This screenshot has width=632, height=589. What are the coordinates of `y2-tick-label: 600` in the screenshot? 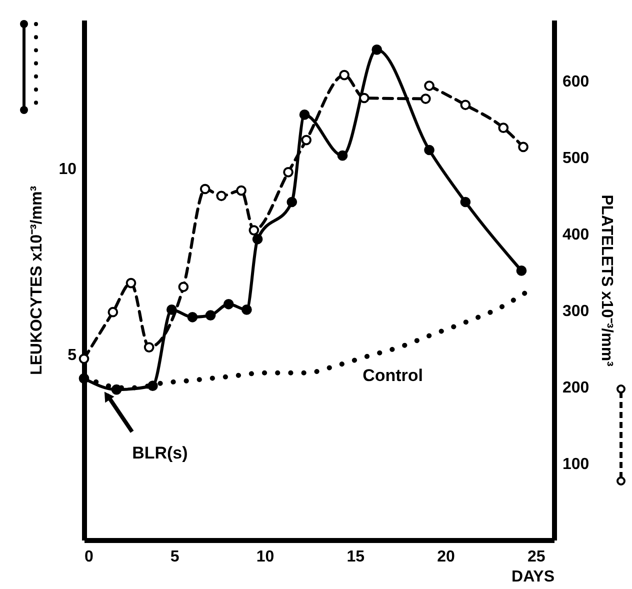 It's located at (576, 82).